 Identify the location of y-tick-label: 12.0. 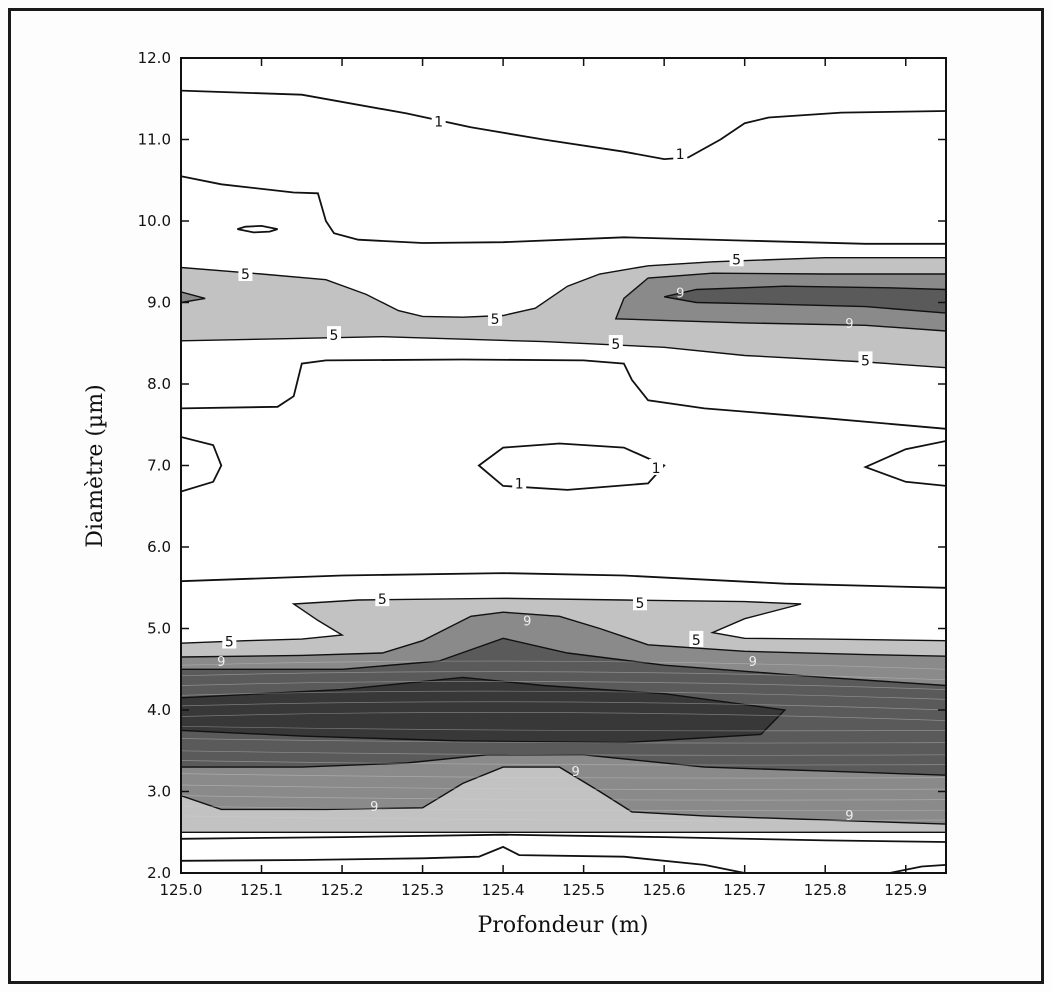
(154, 58).